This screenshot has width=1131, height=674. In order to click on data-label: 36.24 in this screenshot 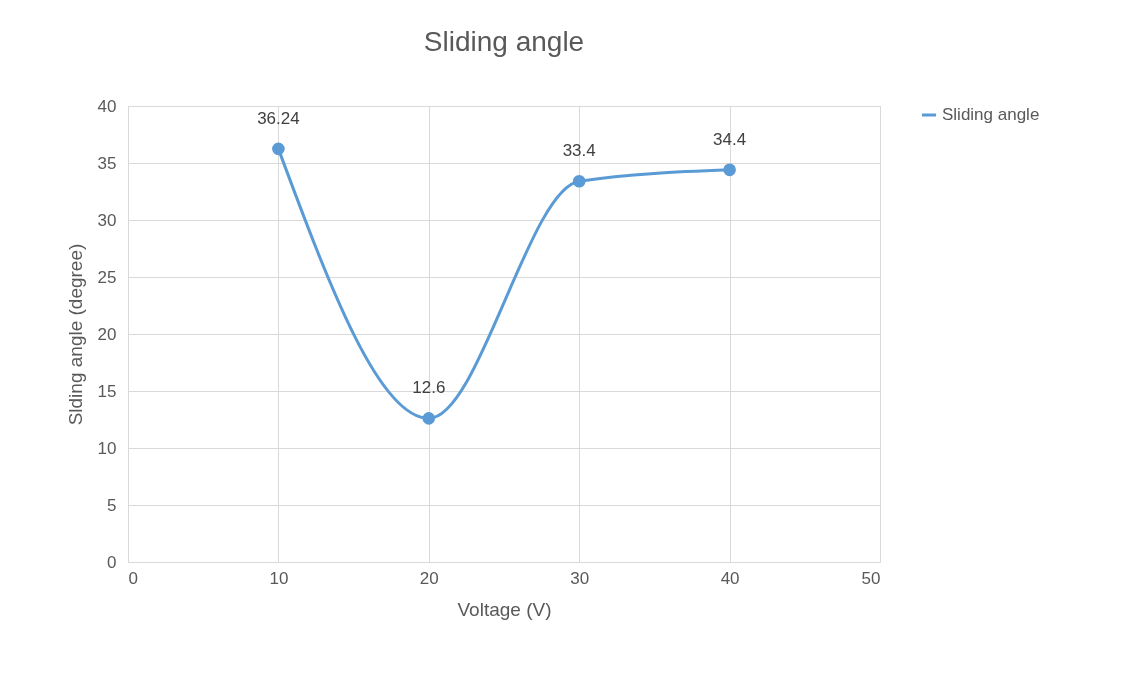, I will do `click(278, 118)`.